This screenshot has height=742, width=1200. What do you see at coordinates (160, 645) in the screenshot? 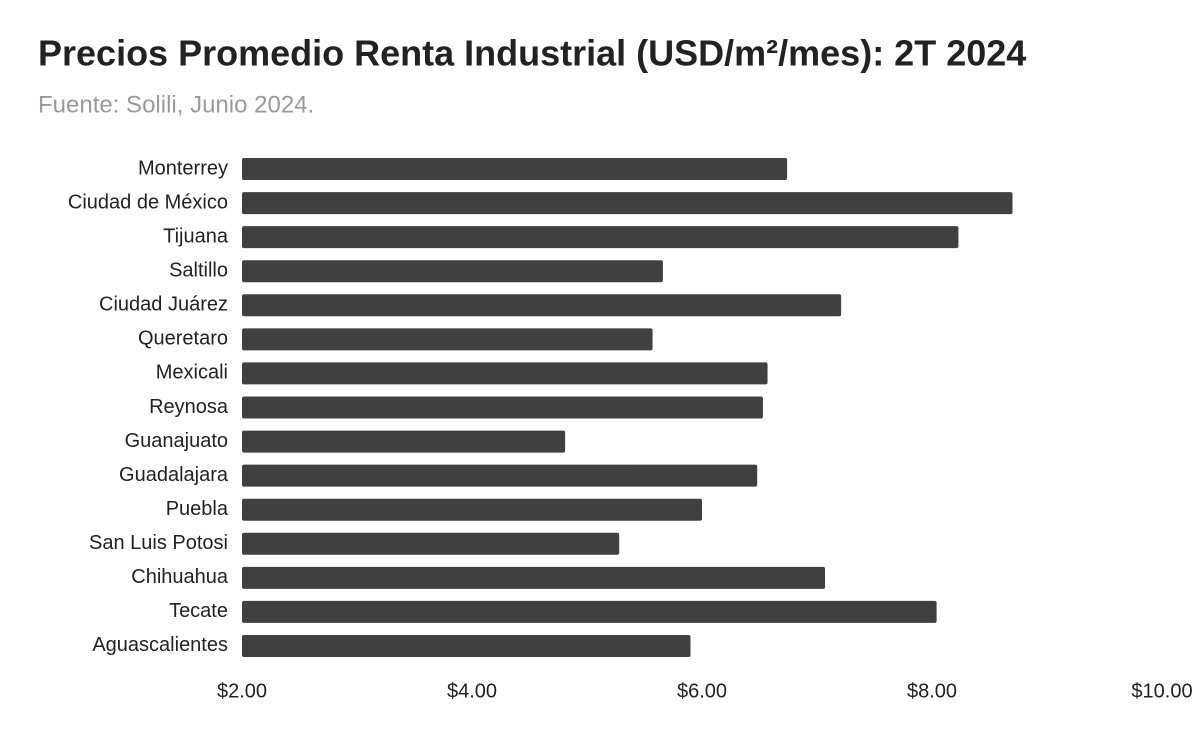
I see `y-tick-label: Aguascalientes` at bounding box center [160, 645].